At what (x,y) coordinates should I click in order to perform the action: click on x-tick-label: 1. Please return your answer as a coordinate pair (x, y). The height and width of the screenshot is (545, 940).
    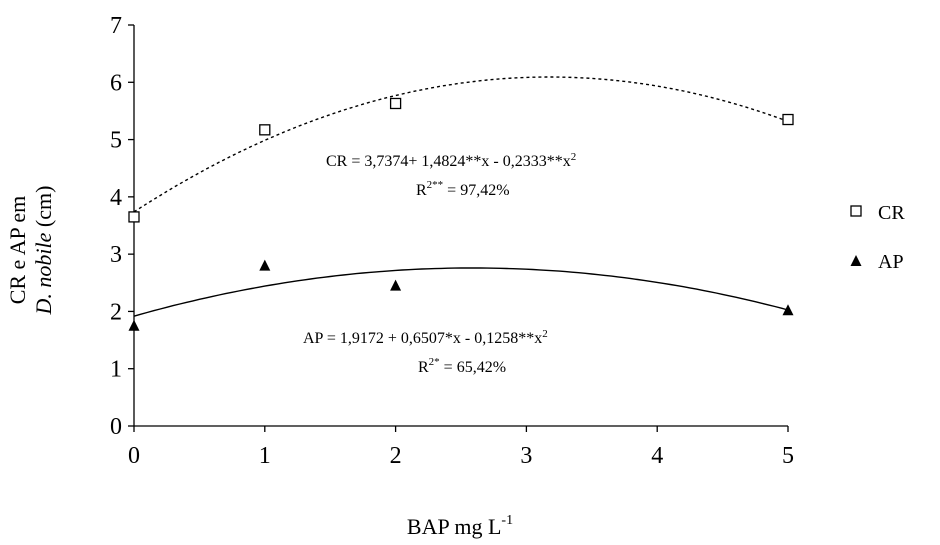
    Looking at the image, I should click on (265, 456).